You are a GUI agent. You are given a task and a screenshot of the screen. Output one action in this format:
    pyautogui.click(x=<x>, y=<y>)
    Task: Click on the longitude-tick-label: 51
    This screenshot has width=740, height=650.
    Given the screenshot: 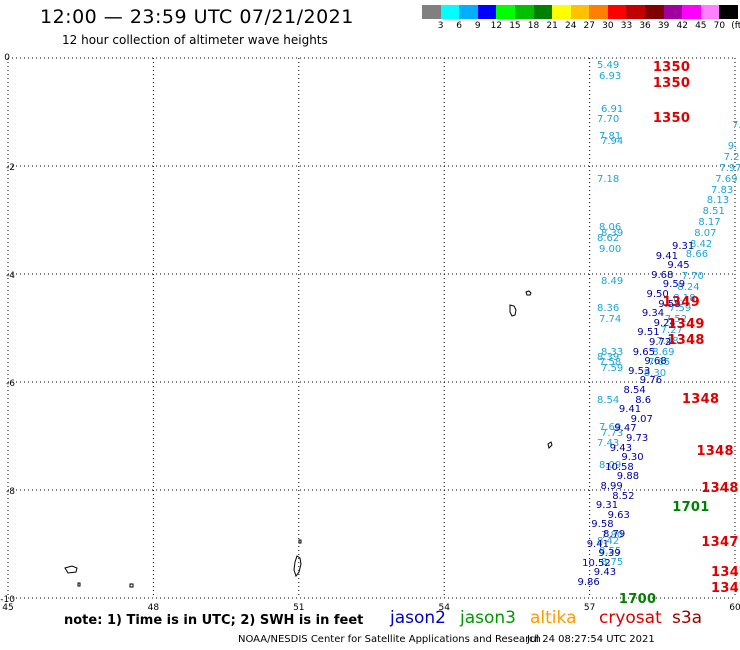 What is the action you would take?
    pyautogui.click(x=298, y=608)
    